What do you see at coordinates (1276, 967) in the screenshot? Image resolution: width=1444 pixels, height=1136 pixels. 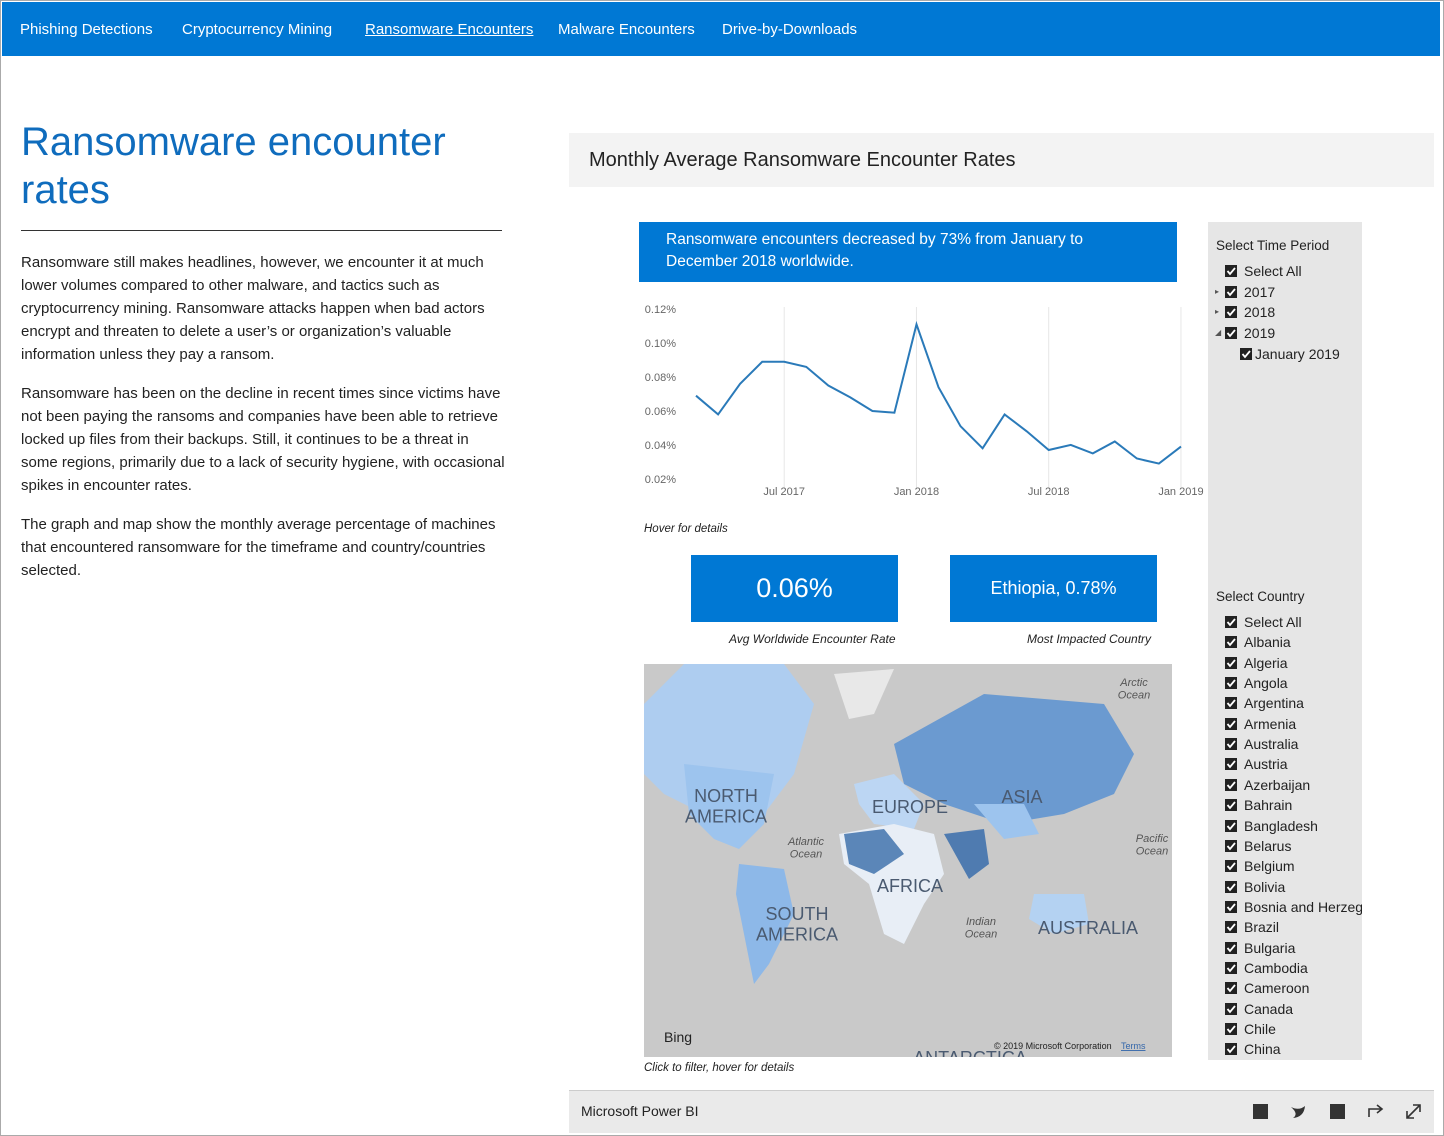 I see `slicer-item: Cambodia` at bounding box center [1276, 967].